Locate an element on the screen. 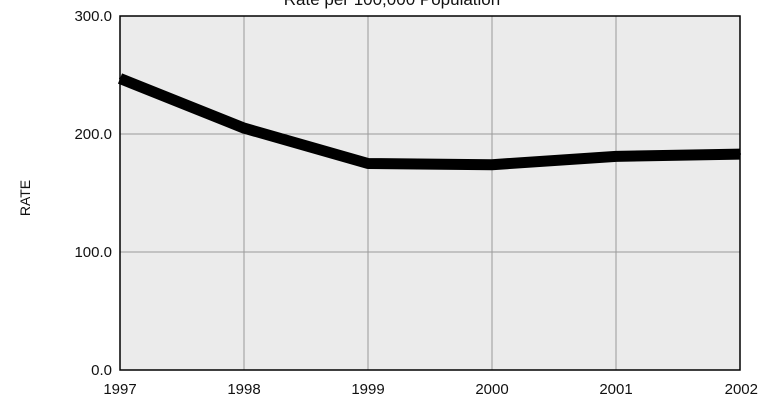  y-tick-label: 0.0 is located at coordinates (101, 370).